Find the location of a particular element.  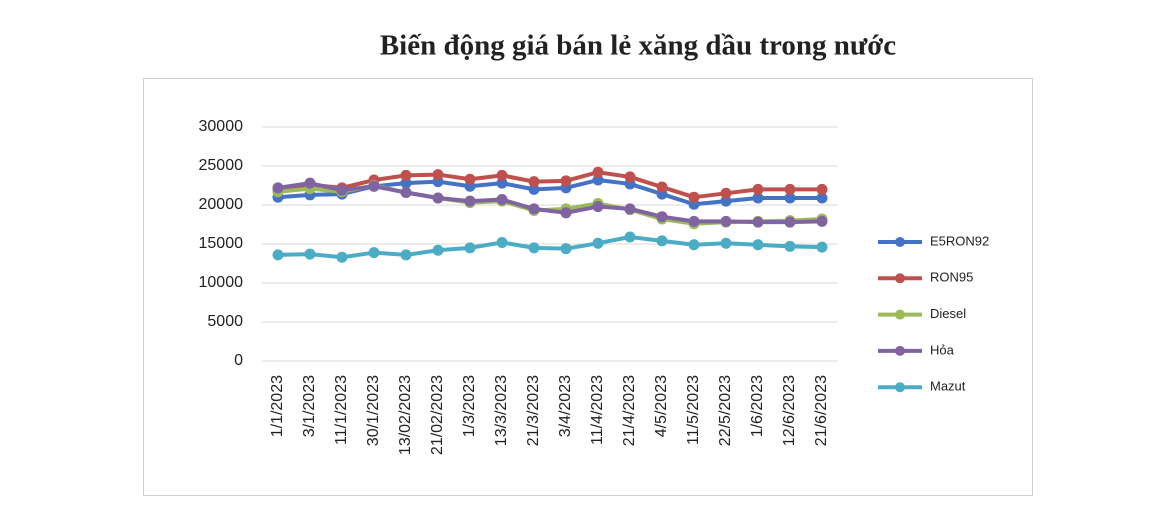

x-tick-label: 12/6/2023 is located at coordinates (789, 410).